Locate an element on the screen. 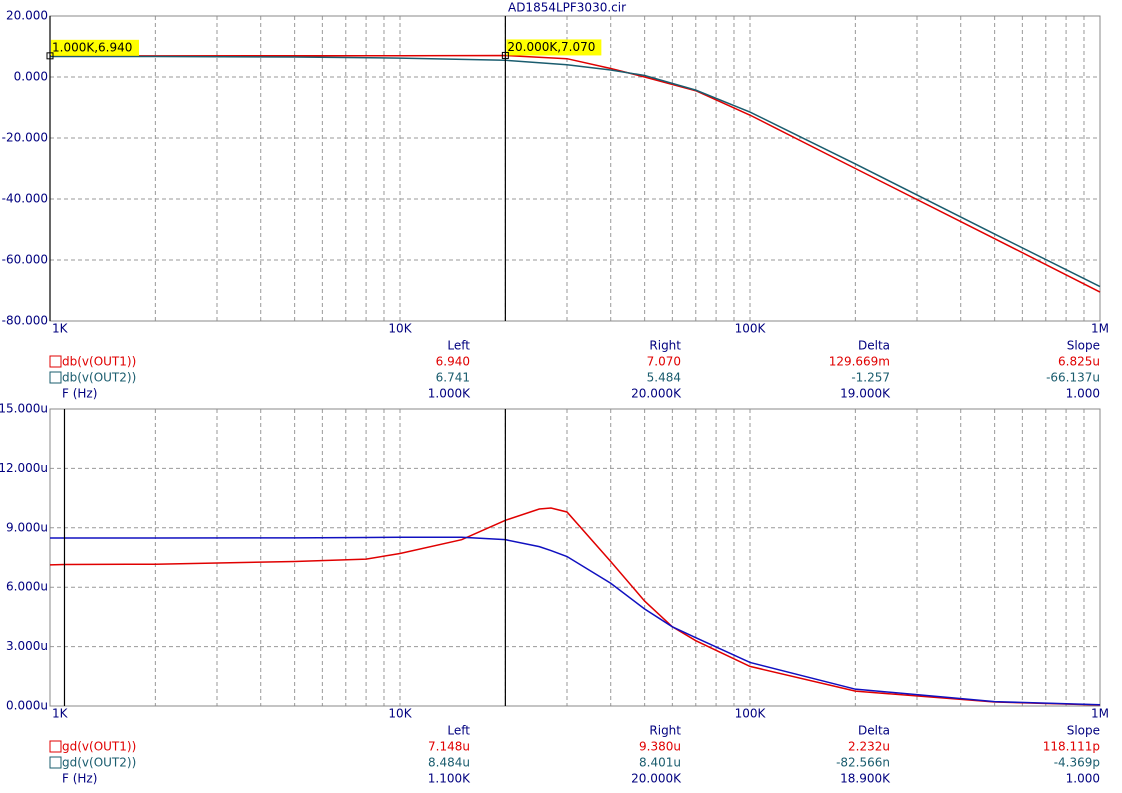  readout-name: gd(v(OUT2)) is located at coordinates (99, 763).